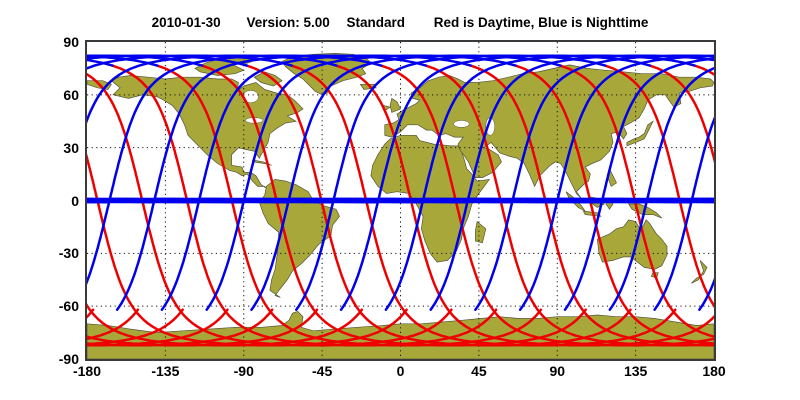 Image resolution: width=800 pixels, height=400 pixels. I want to click on x-tick--180: -180, so click(87, 371).